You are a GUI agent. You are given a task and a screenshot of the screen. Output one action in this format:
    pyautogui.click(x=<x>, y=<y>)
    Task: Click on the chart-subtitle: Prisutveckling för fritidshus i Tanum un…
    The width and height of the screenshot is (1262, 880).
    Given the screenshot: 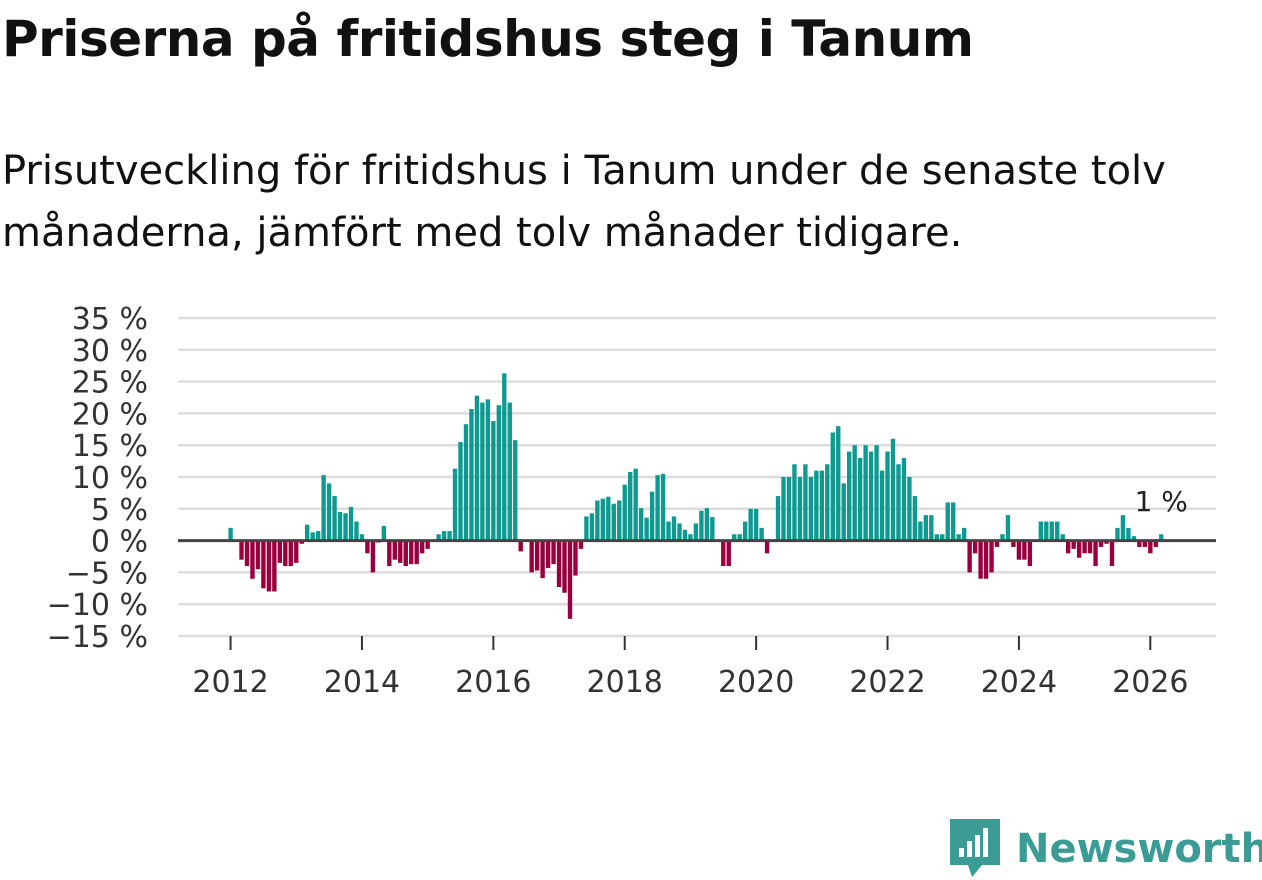 What is the action you would take?
    pyautogui.click(x=584, y=202)
    